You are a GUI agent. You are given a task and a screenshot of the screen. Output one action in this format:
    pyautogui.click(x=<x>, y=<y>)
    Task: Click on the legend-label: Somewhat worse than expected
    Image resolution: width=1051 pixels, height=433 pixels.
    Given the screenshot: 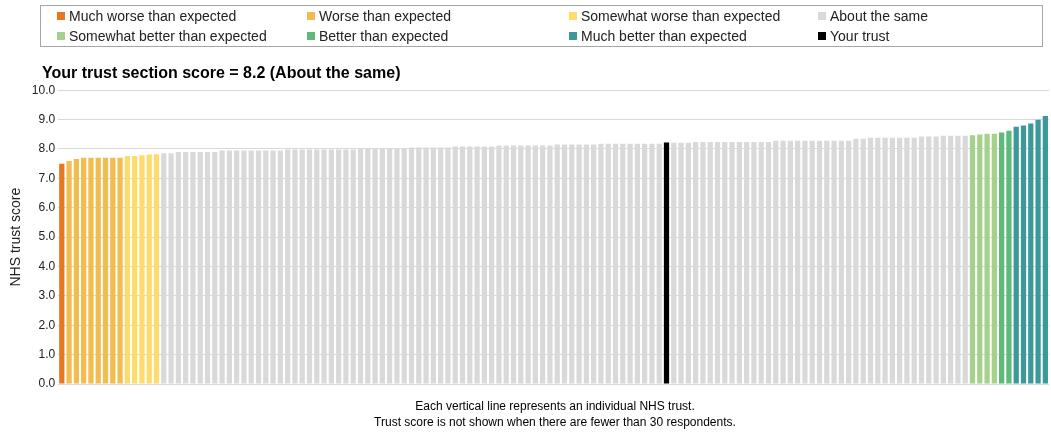 What is the action you would take?
    pyautogui.click(x=681, y=16)
    